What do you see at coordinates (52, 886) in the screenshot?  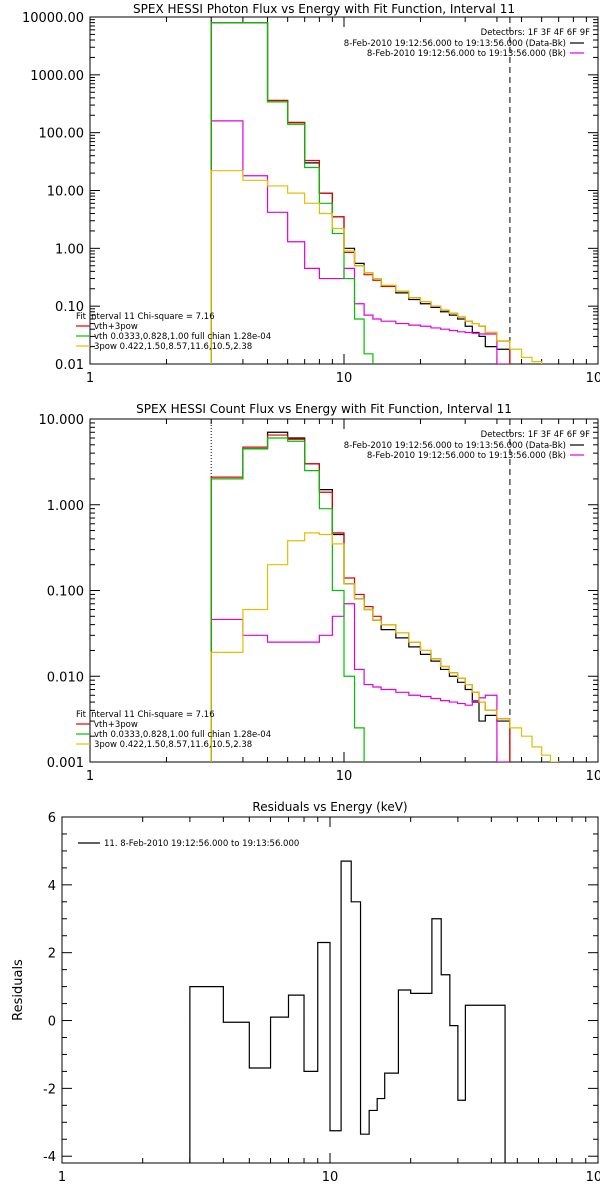 I see `y-tick-label: 4` at bounding box center [52, 886].